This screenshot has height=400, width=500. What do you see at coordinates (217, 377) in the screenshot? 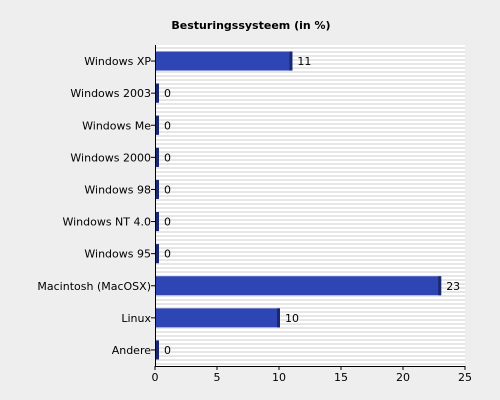
I see `x-tick-label: 5` at bounding box center [217, 377].